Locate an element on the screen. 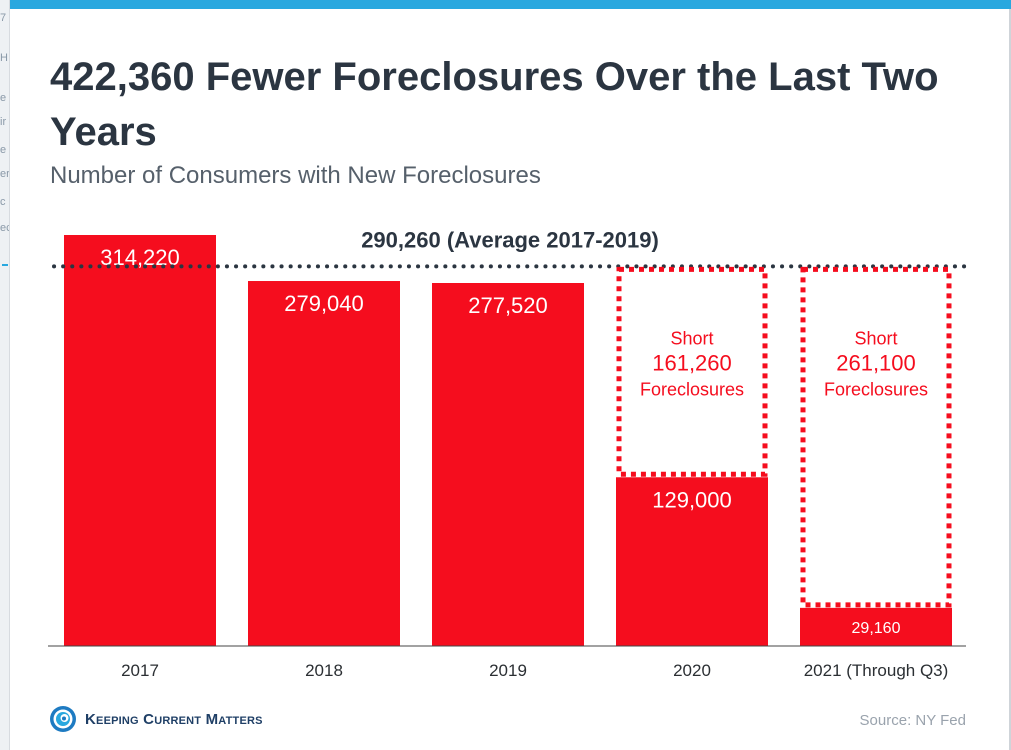  sidebar-fragment: er is located at coordinates (4, 174).